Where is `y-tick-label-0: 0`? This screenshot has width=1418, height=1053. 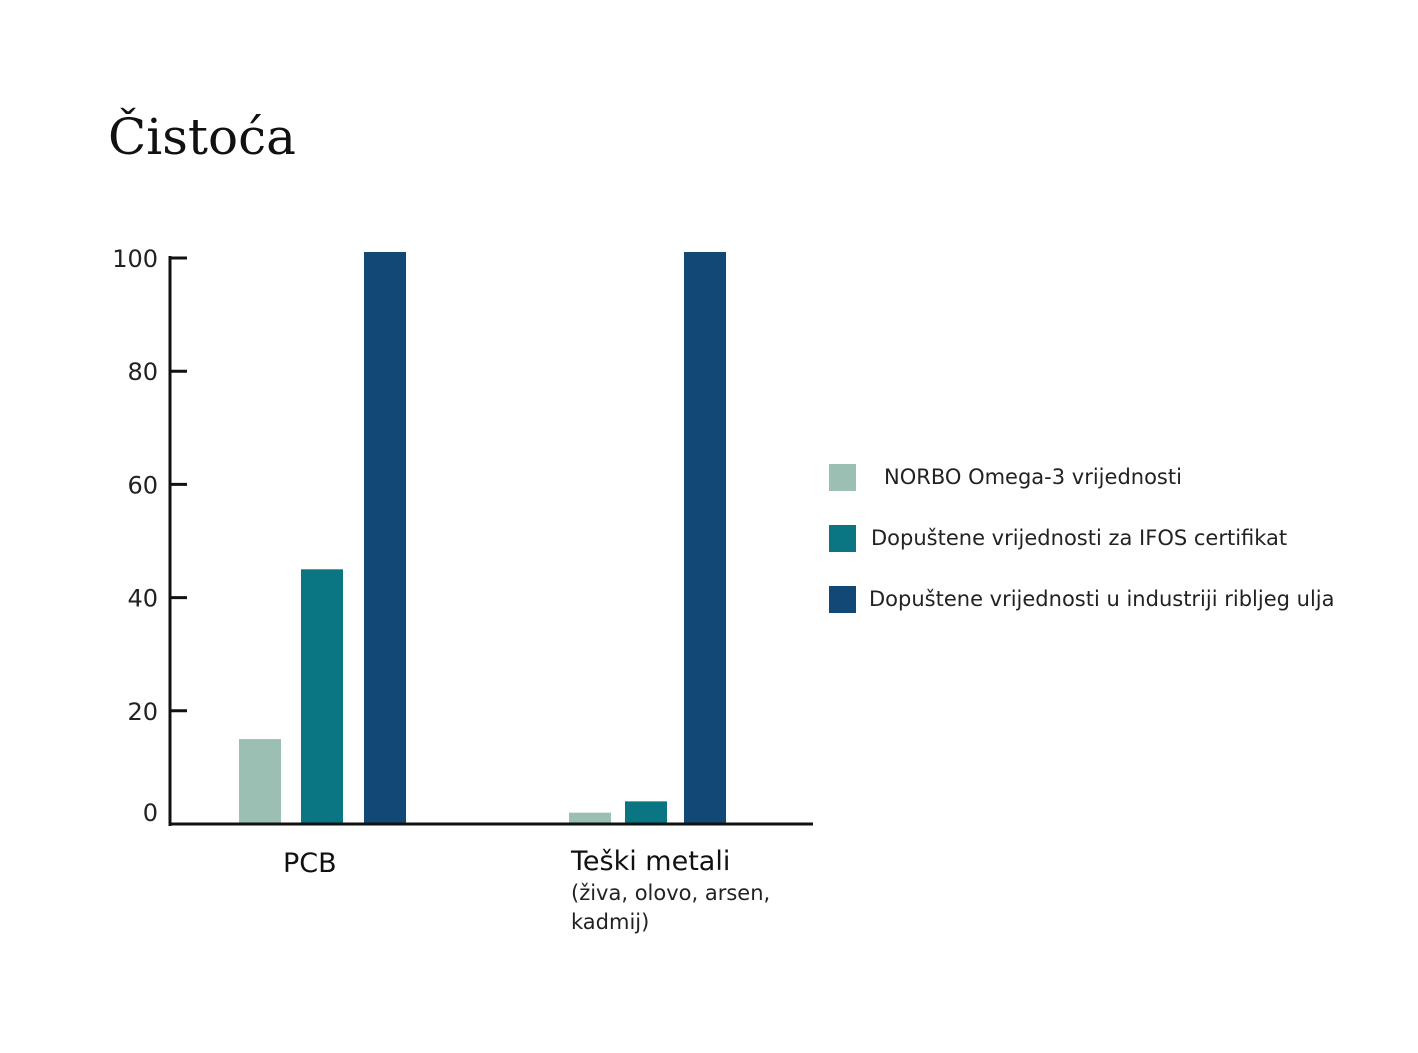
y-tick-label-0: 0 is located at coordinates (150, 813).